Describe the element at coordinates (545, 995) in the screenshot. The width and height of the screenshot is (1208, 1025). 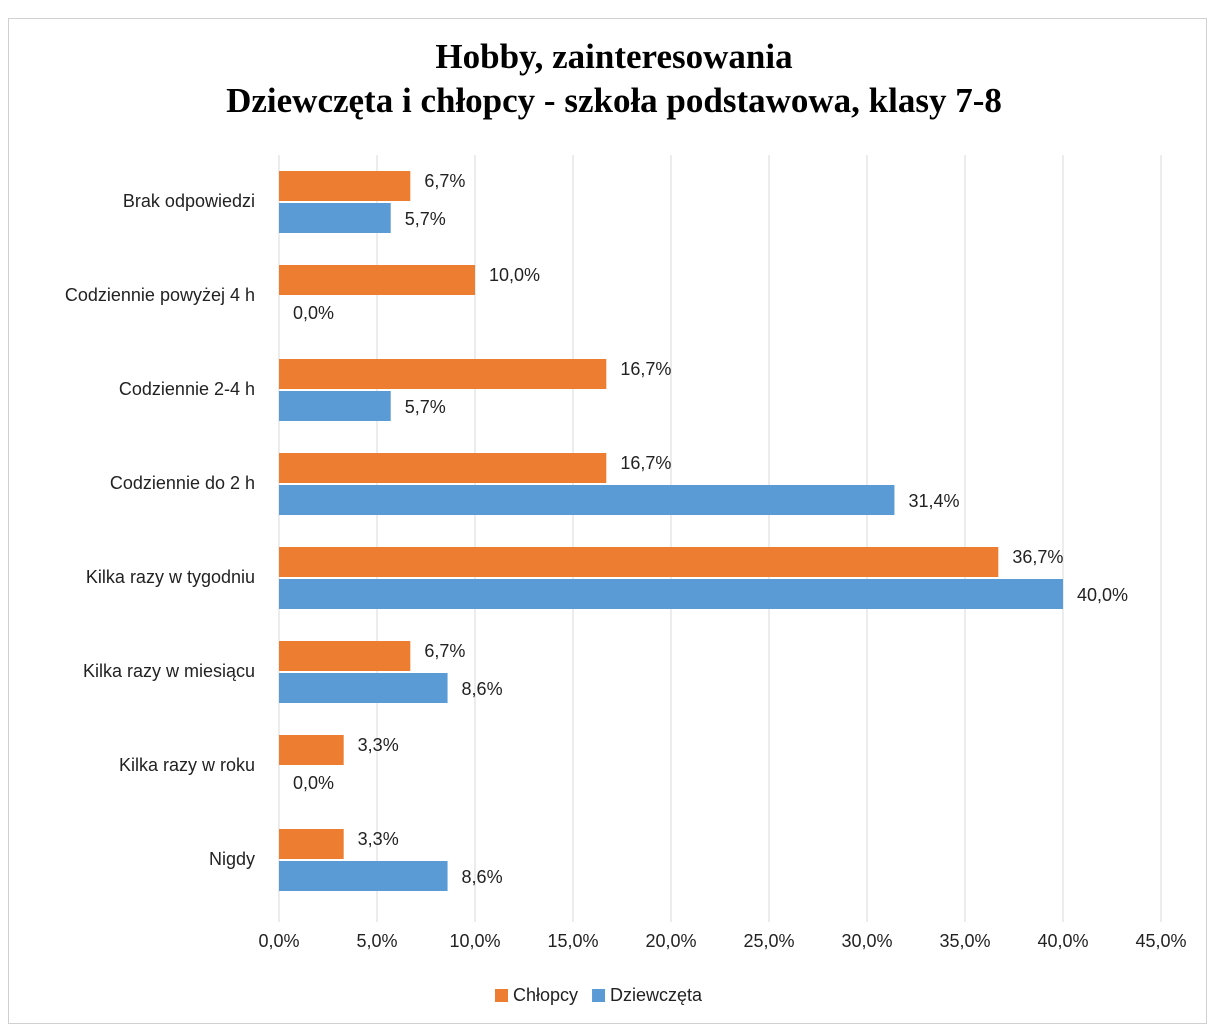
I see `legend-label: Chłopcy` at that location.